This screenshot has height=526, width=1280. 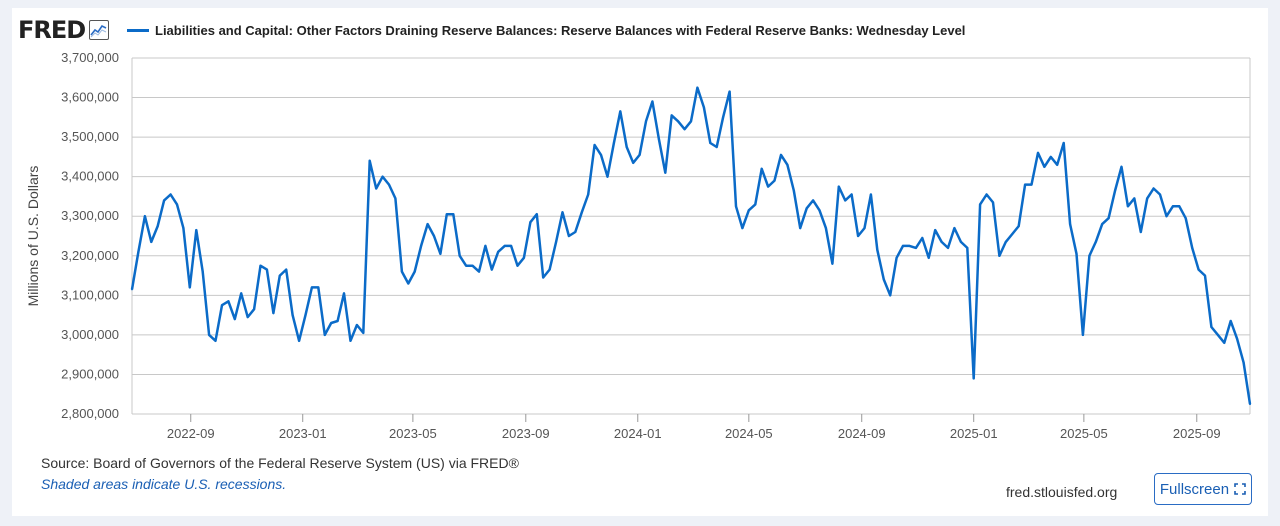 What do you see at coordinates (90, 413) in the screenshot?
I see `y-tick-label: 2,800,000` at bounding box center [90, 413].